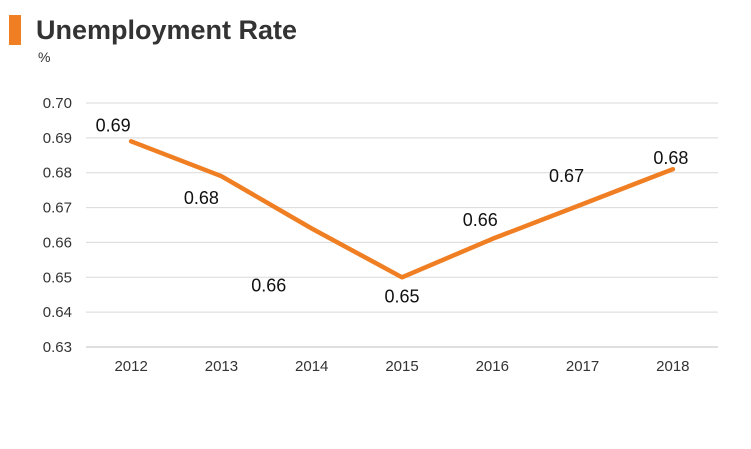  I want to click on data-label: 0.67, so click(566, 176).